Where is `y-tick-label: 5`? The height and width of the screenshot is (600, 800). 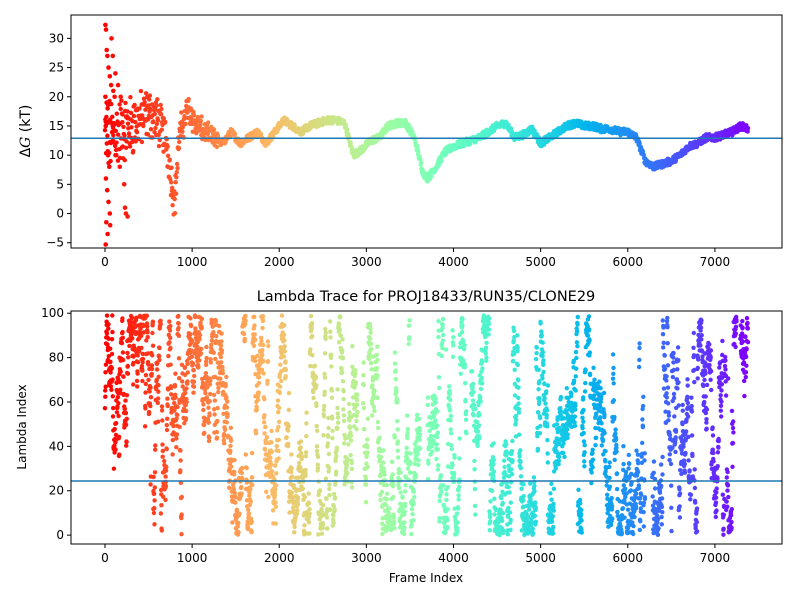
y-tick-label: 5 is located at coordinates (60, 184).